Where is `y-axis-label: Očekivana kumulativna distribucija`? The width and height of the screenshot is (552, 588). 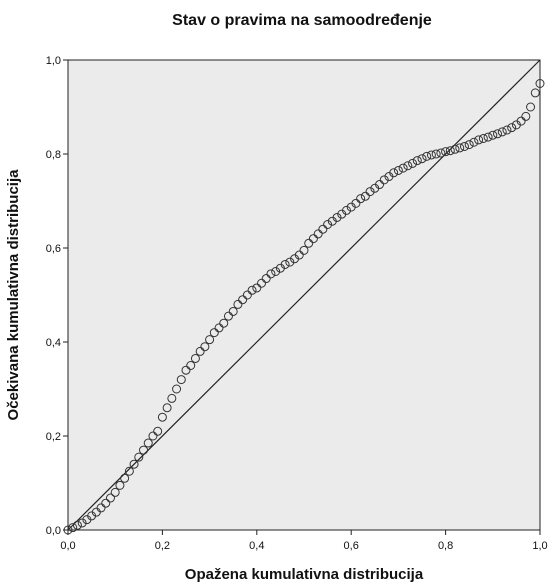 y-axis-label: Očekivana kumulativna distribucija is located at coordinates (13, 295).